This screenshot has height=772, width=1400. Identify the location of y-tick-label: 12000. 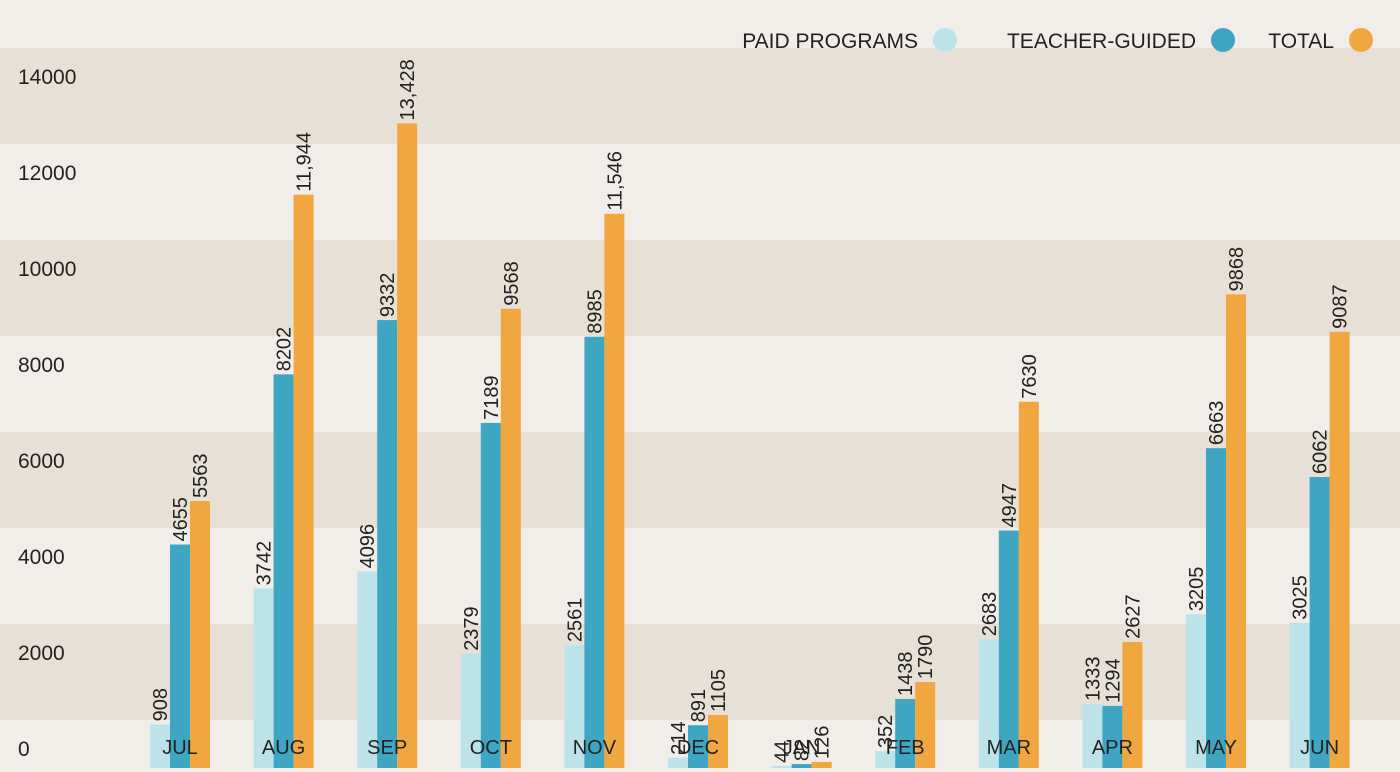
(47, 173).